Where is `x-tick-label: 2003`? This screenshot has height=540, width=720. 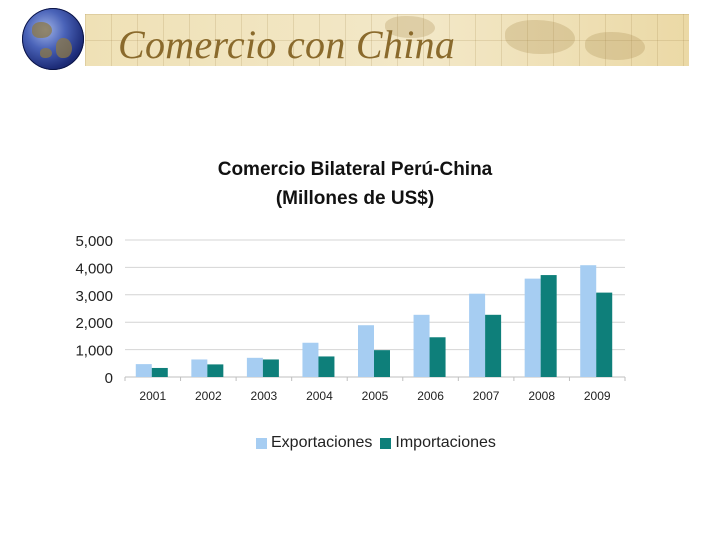 x-tick-label: 2003 is located at coordinates (264, 396).